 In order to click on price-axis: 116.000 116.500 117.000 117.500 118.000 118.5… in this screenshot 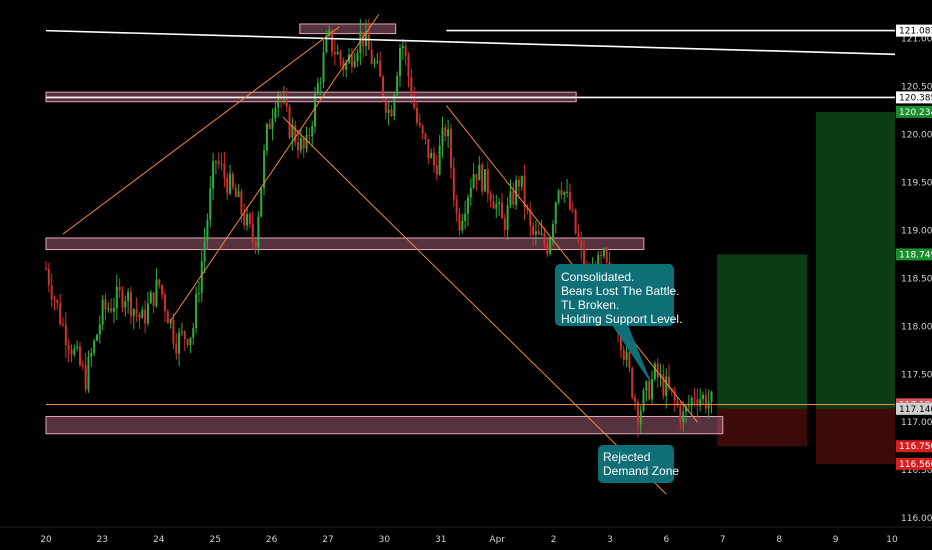, I will do `click(913, 275)`.